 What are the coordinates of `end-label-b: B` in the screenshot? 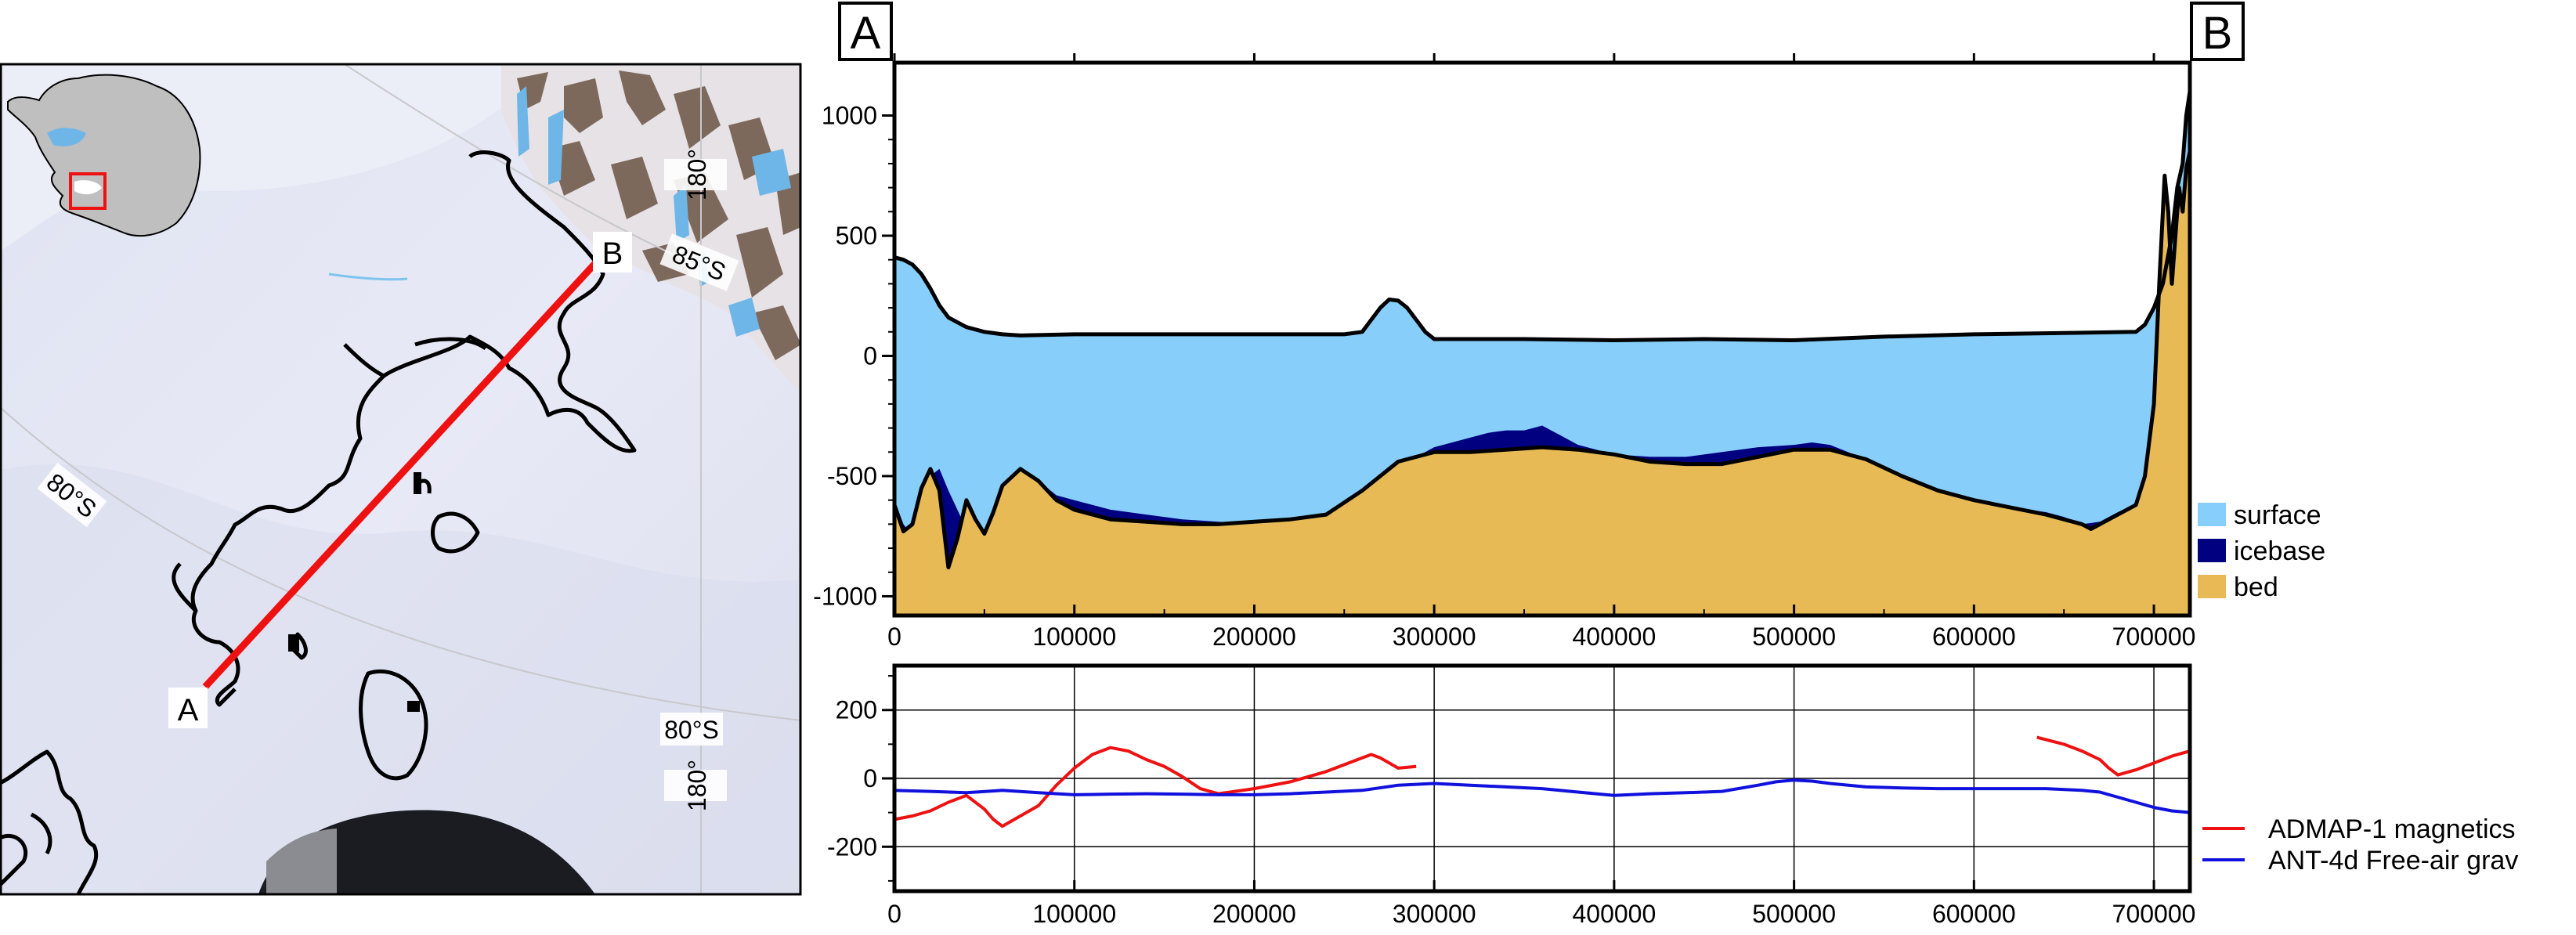 It's located at (2217, 32).